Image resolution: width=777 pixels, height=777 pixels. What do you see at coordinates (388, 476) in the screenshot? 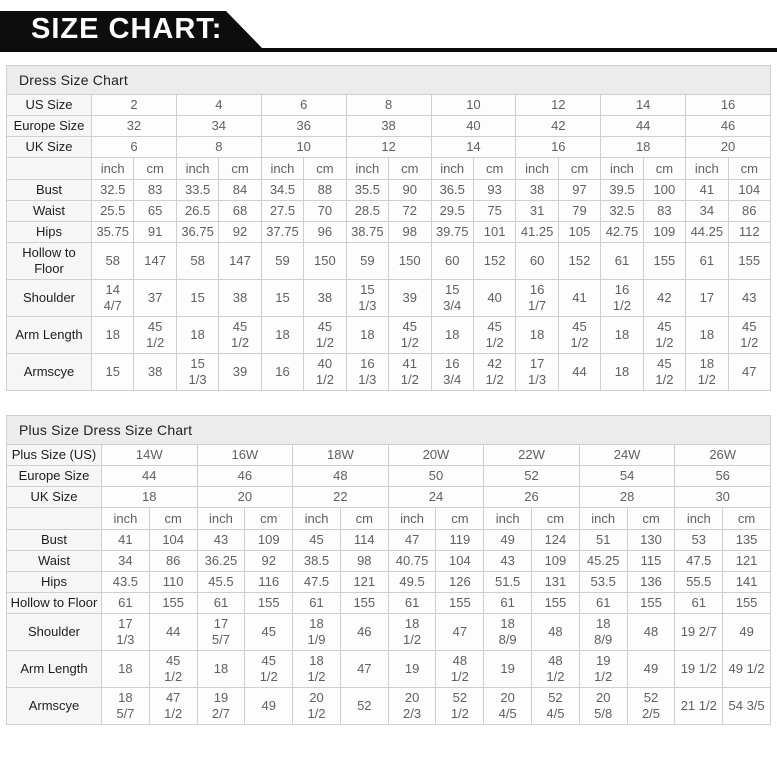
I see `europe-size-row: Europe Size 44 46 48 50 52 54 56` at bounding box center [388, 476].